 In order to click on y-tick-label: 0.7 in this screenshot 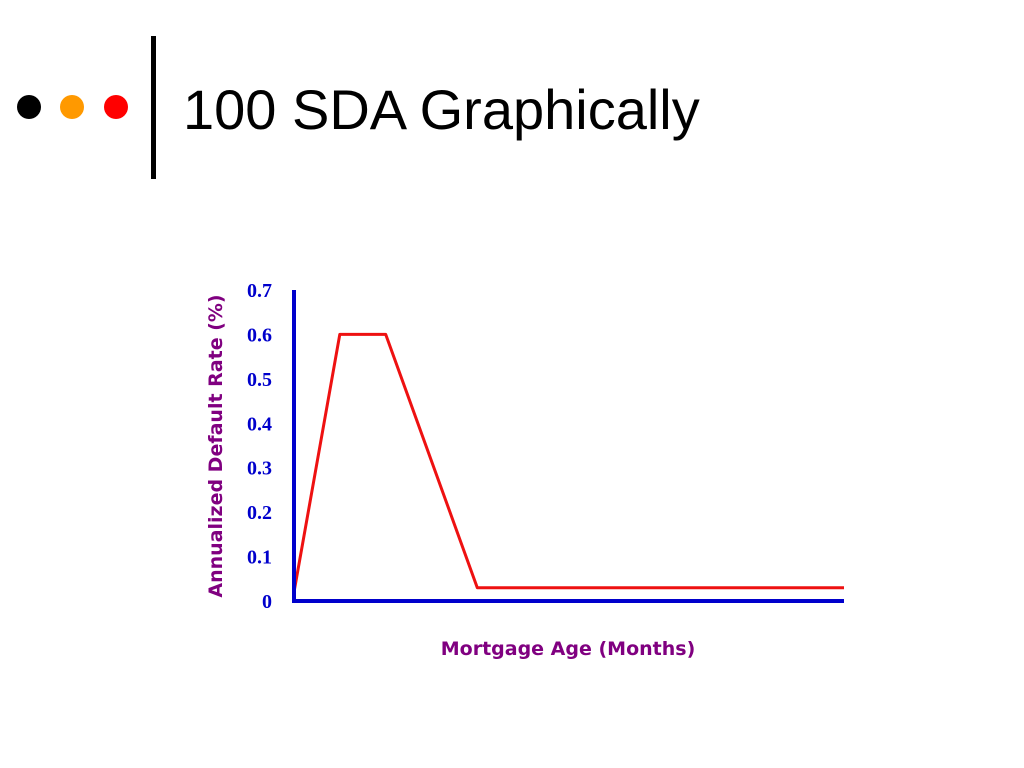, I will do `click(259, 291)`.